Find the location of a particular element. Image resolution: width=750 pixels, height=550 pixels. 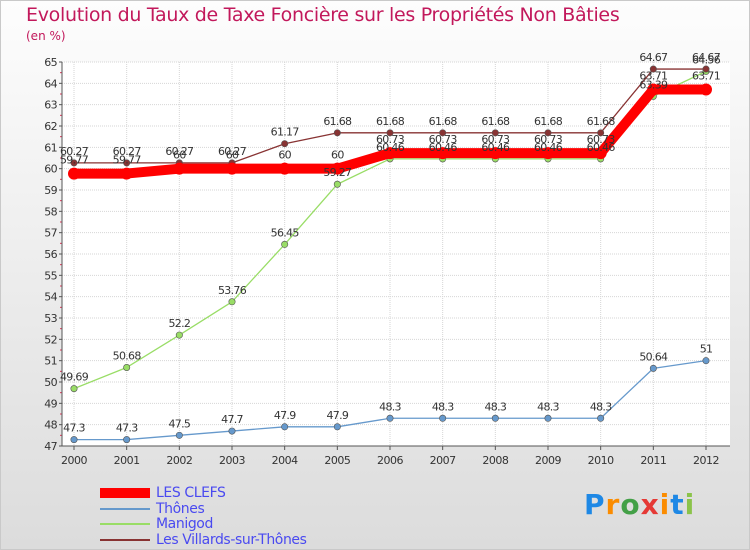

y-tick-label: 49 is located at coordinates (50, 403).